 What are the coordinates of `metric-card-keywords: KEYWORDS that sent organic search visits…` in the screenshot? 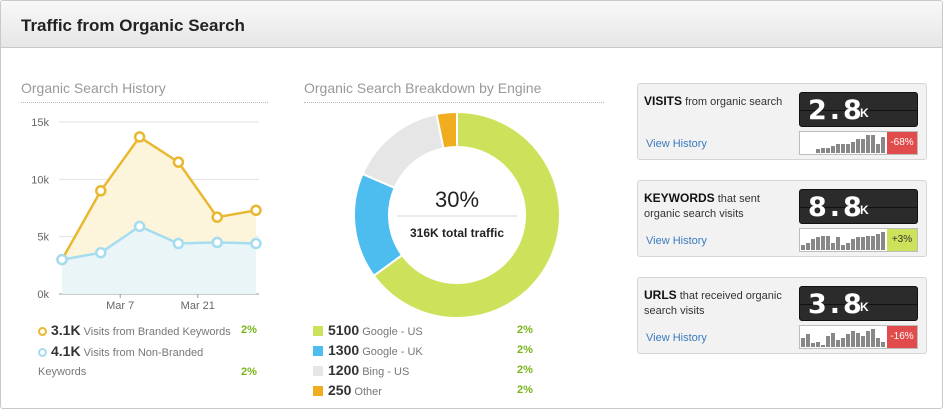 It's located at (782, 218).